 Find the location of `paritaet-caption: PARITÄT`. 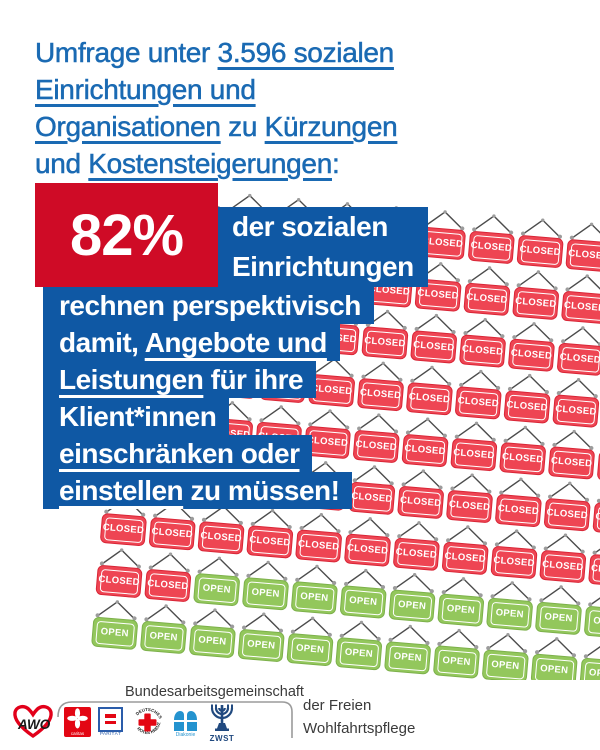

paritaet-caption: PARITÄT is located at coordinates (110, 734).